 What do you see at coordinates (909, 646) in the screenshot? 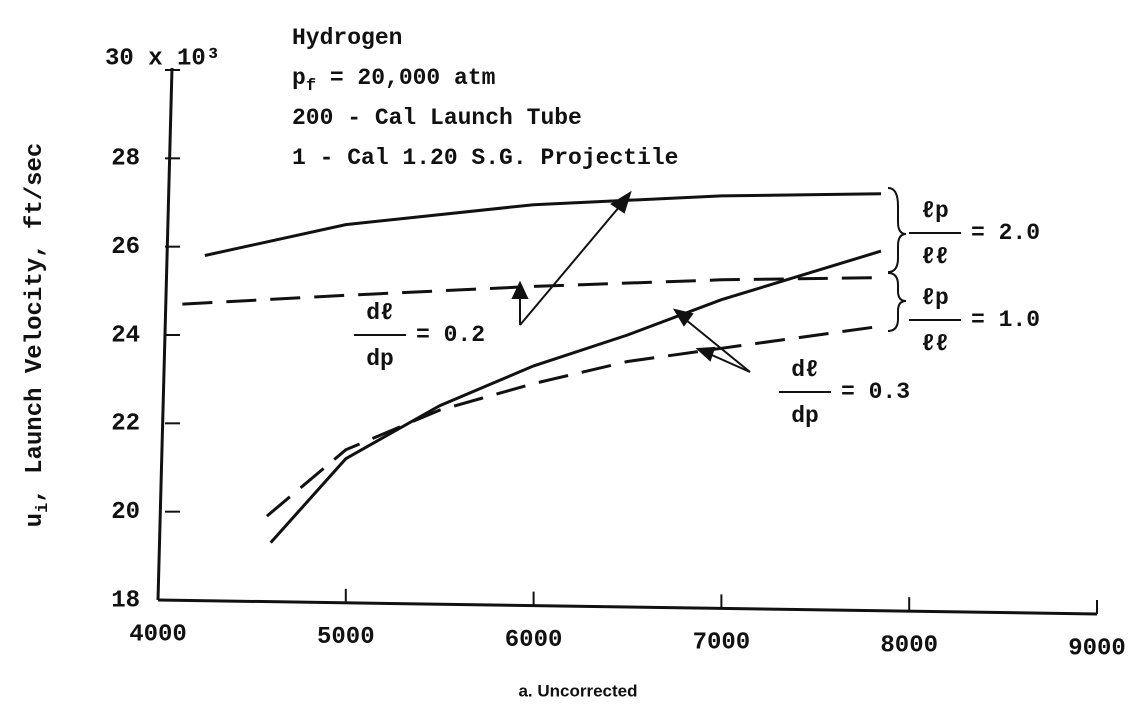
I see `x-tick-label: 8000` at bounding box center [909, 646].